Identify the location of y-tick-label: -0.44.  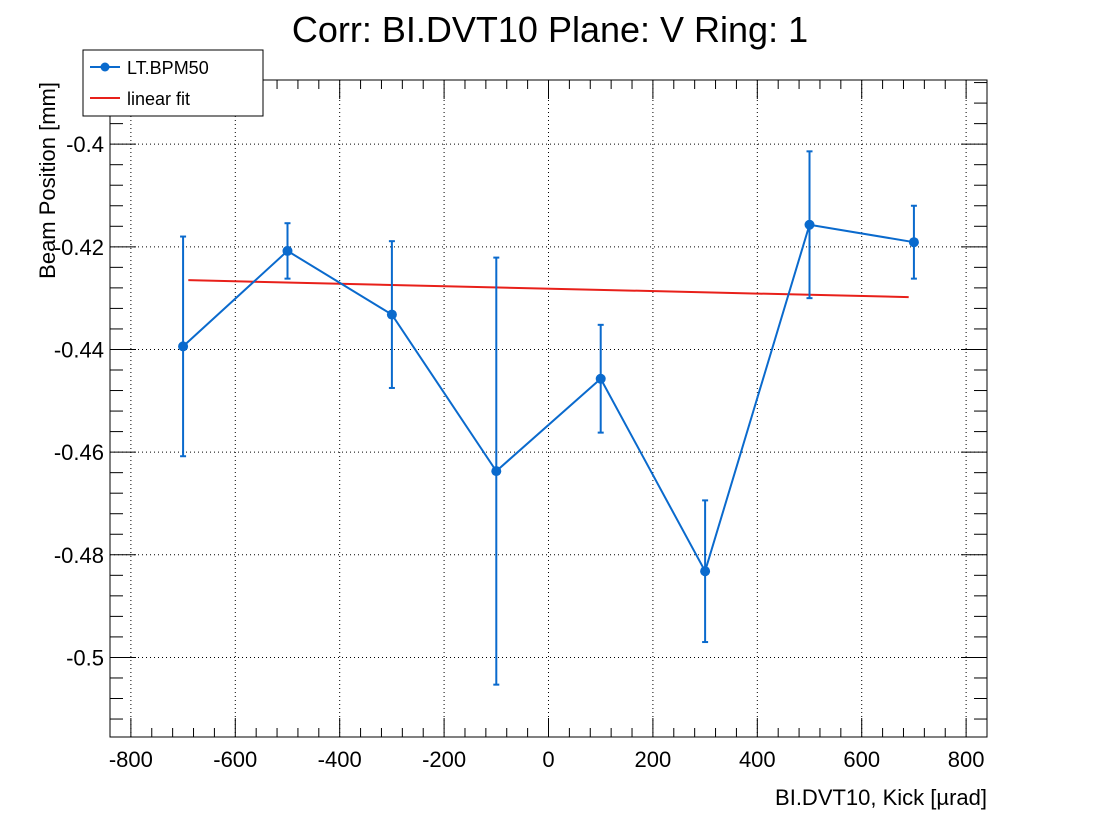
(79, 349).